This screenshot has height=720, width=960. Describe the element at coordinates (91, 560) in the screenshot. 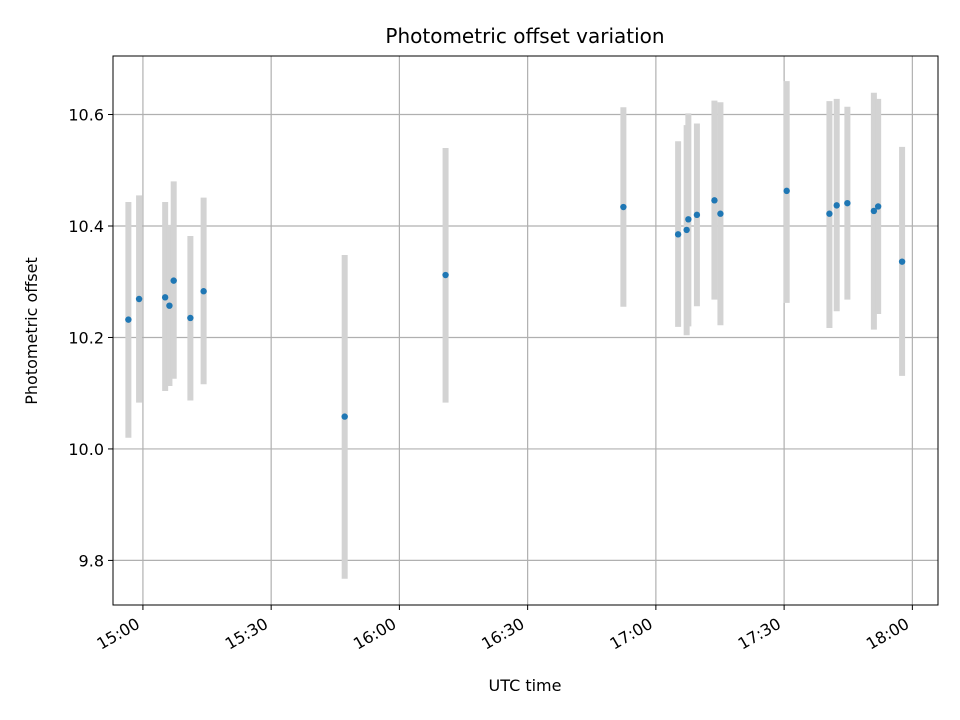

I see `y-tick-label: 9.8` at that location.